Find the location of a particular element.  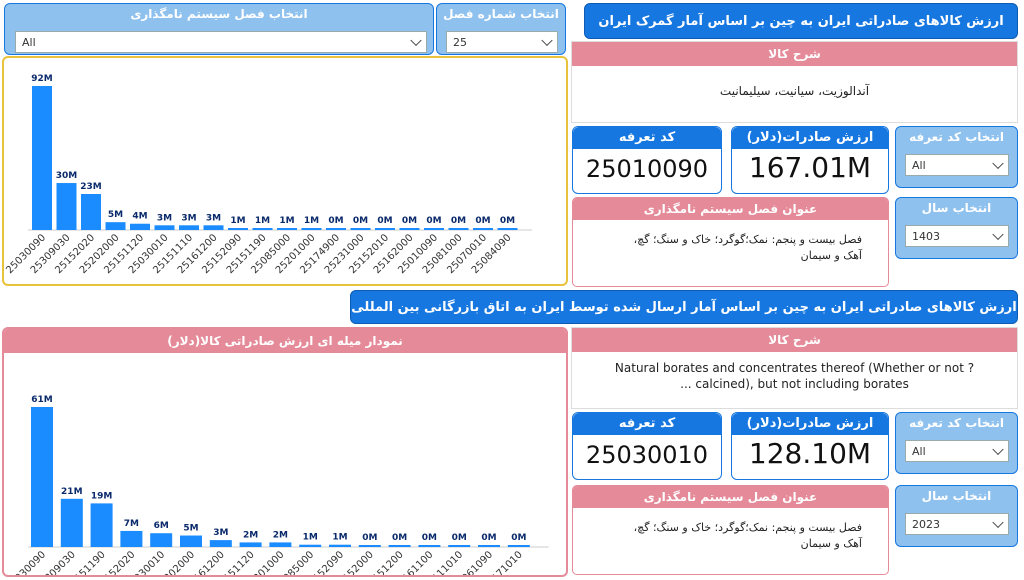

bottom-tariff-dropdown: All is located at coordinates (957, 451).